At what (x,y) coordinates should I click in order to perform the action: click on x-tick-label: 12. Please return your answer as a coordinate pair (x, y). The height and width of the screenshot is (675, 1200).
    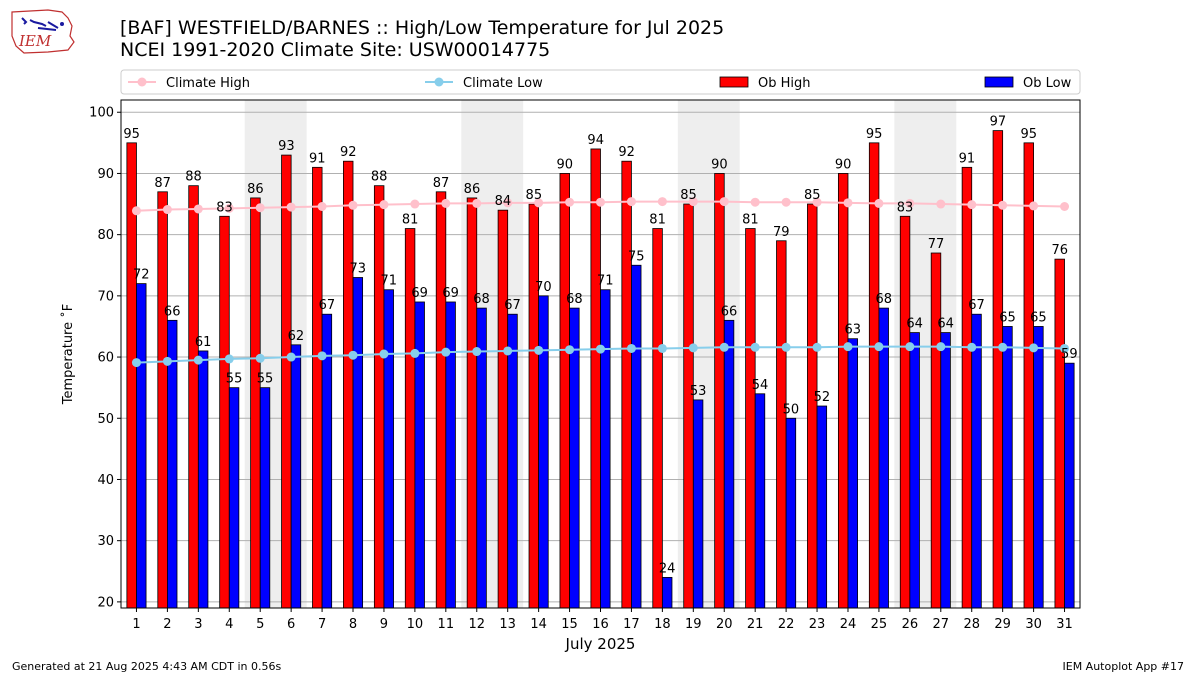
    Looking at the image, I should click on (476, 624).